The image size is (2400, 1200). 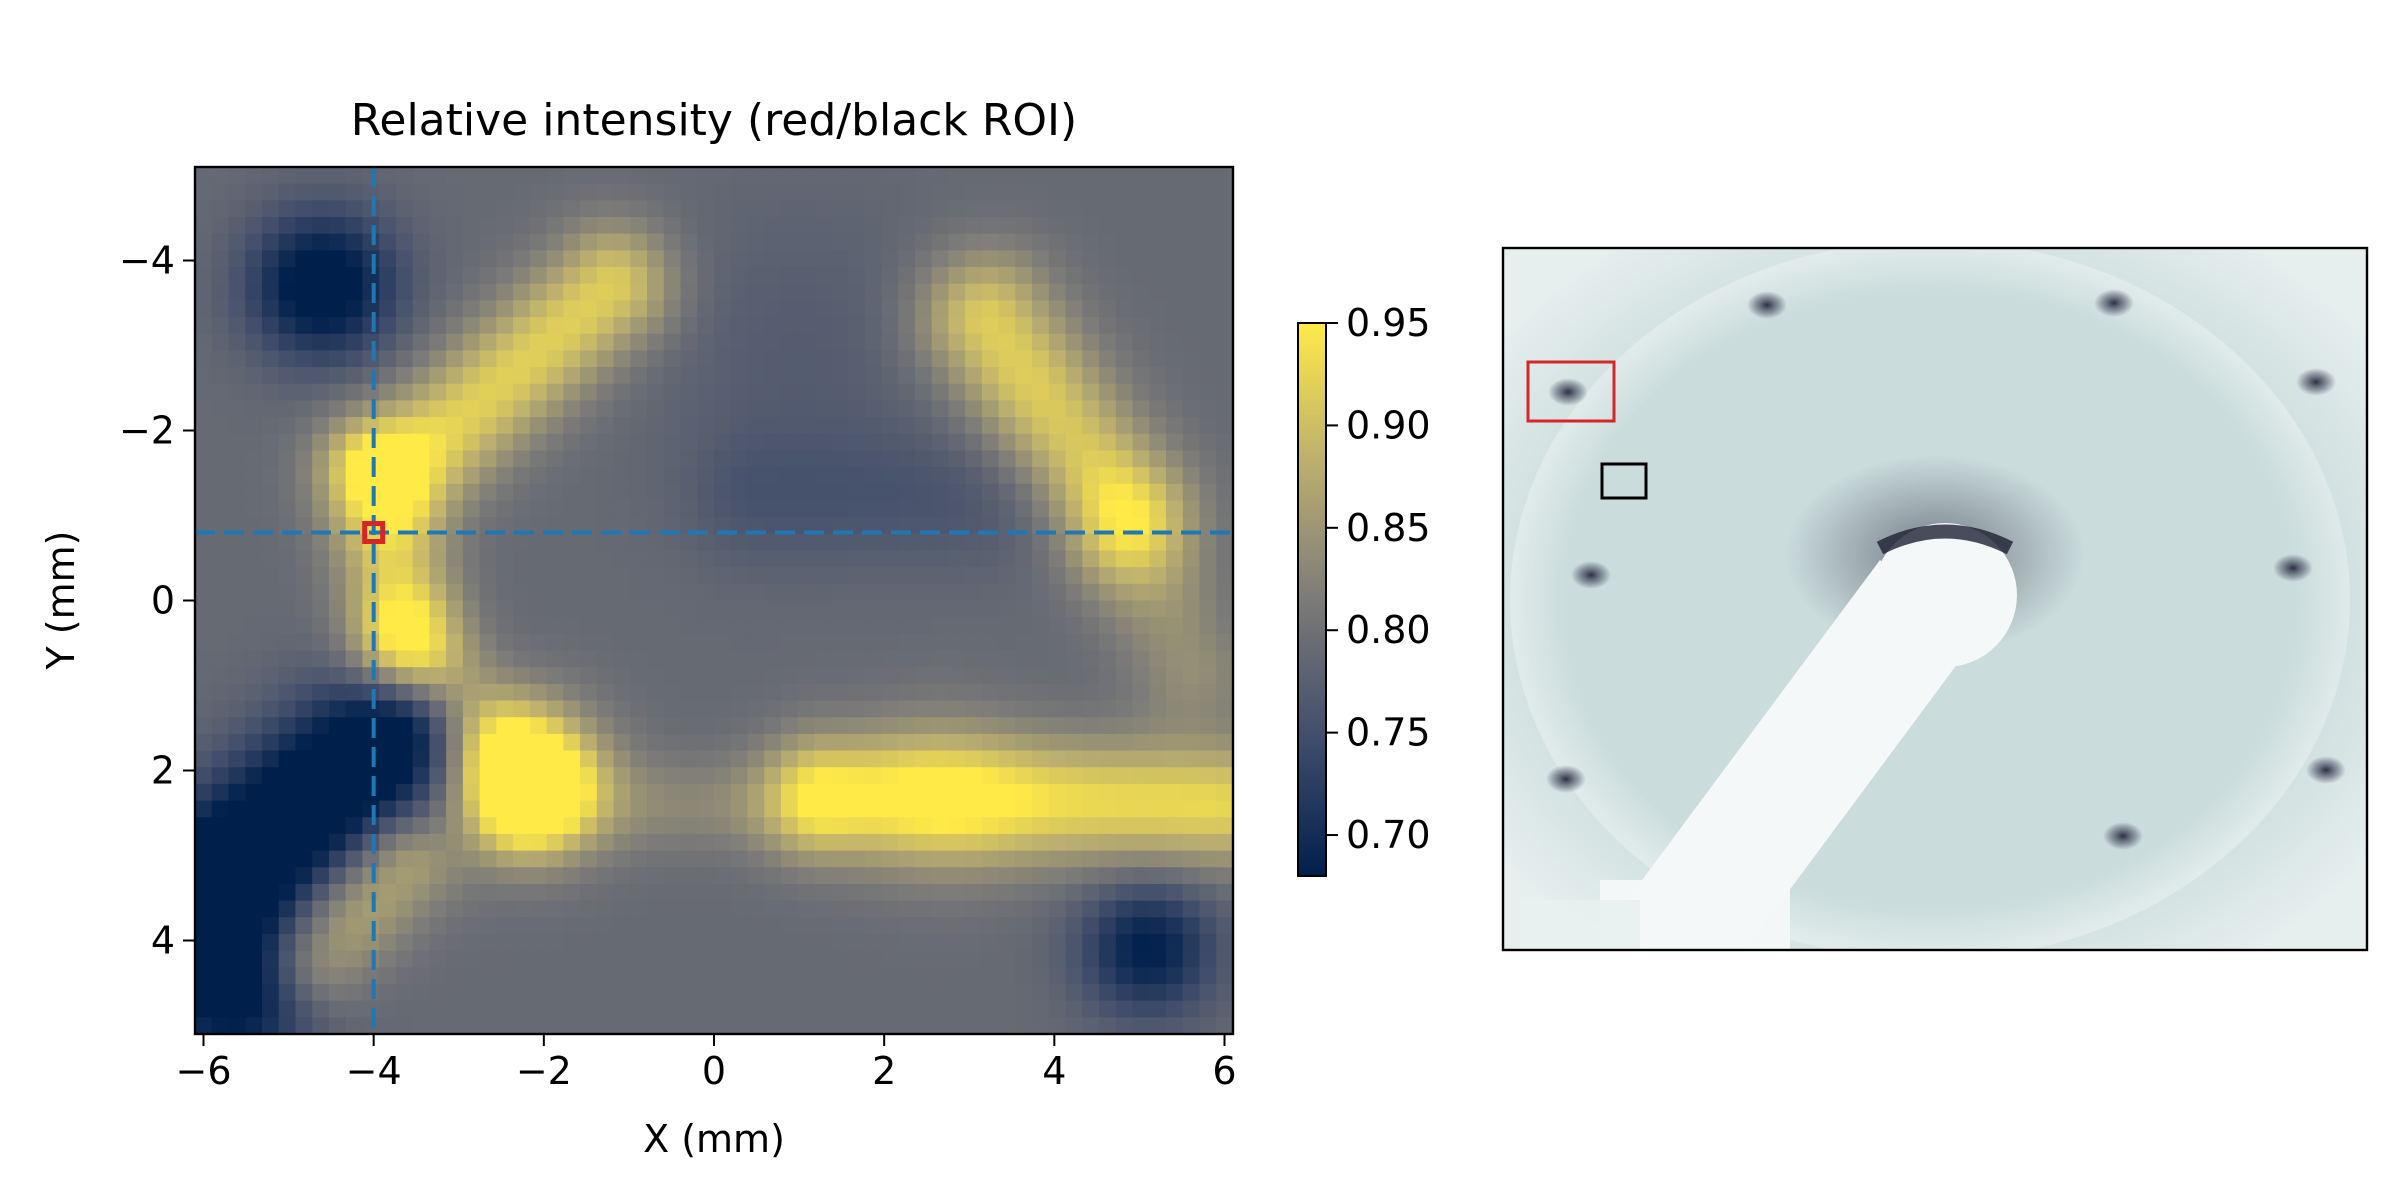 What do you see at coordinates (1566, 779) in the screenshot?
I see `diffraction-spot` at bounding box center [1566, 779].